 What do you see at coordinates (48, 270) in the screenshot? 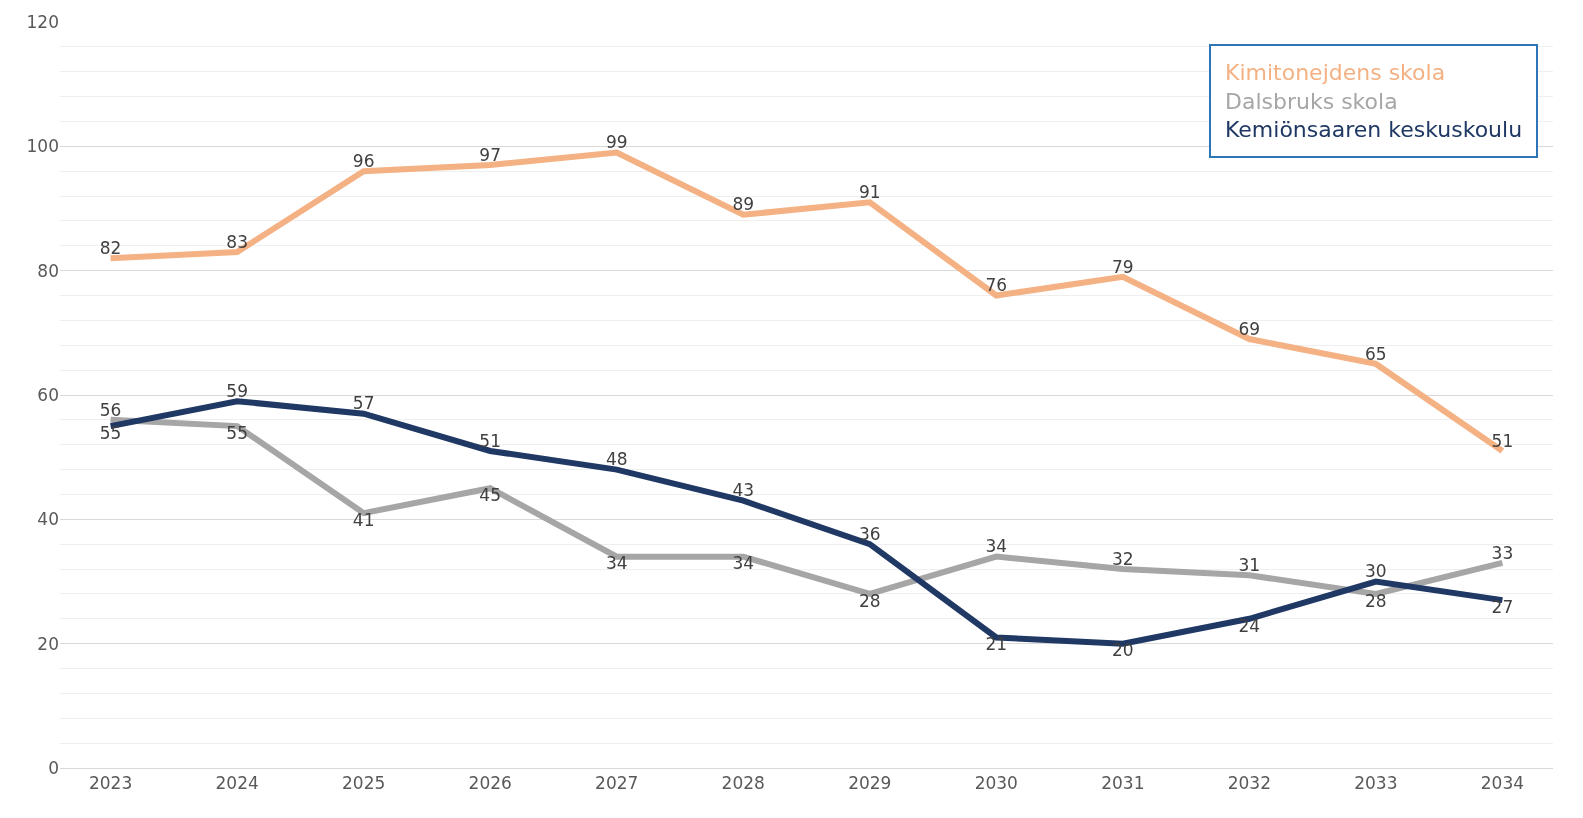
I see `y-tick-label: 80` at bounding box center [48, 270].